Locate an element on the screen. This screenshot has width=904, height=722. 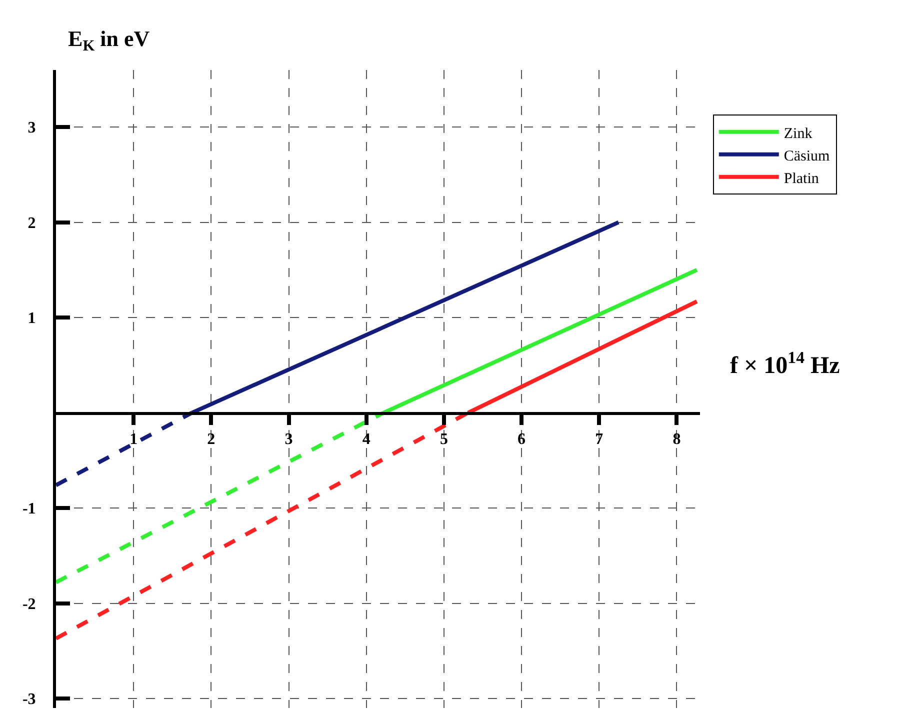
x-tick-label: 8 is located at coordinates (676, 439).